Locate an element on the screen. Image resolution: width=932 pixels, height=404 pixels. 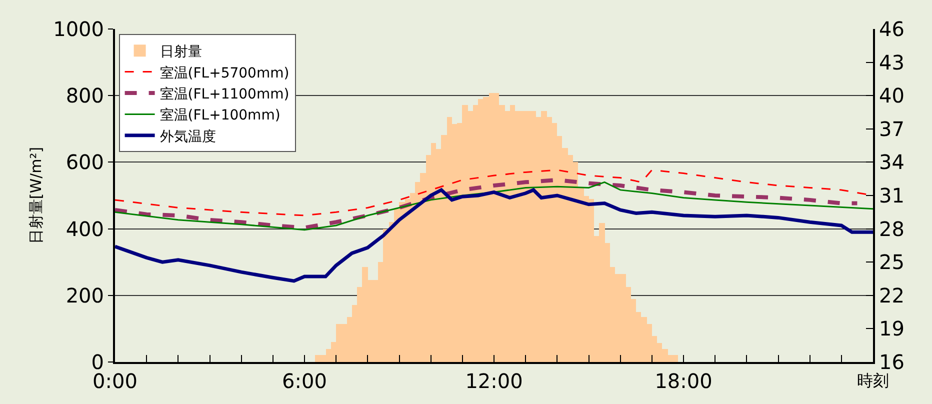
y2-tick-label: 28 is located at coordinates (891, 228).